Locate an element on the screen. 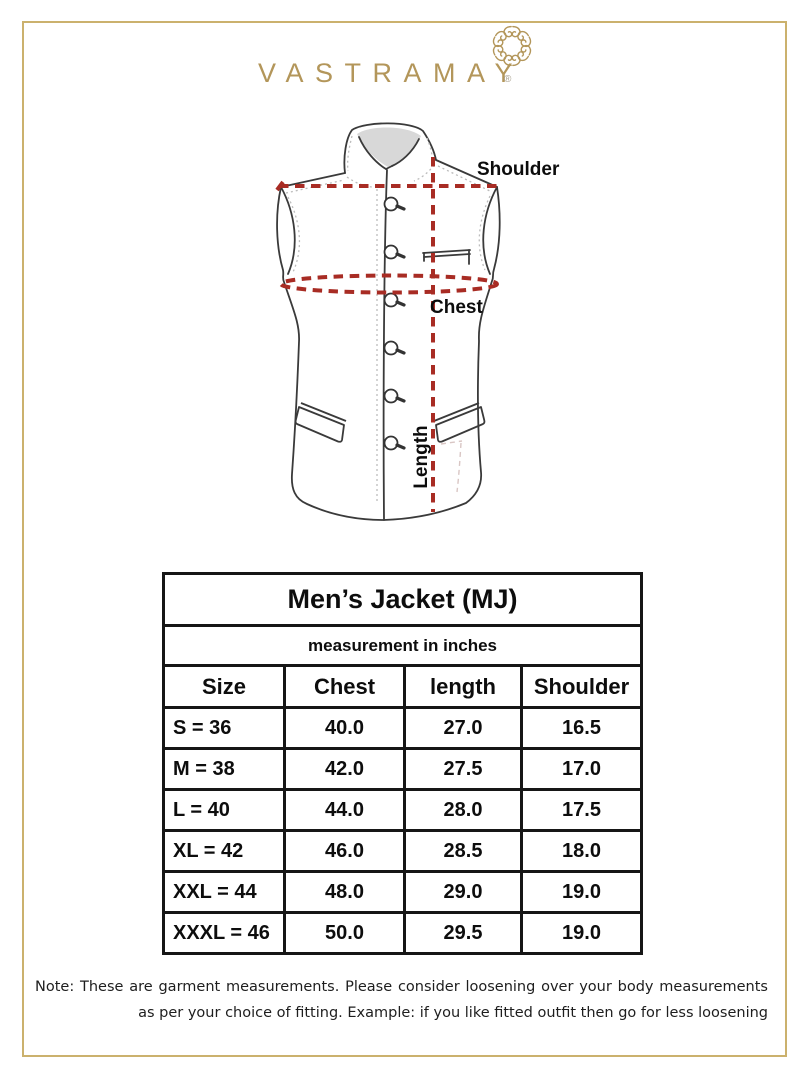  chest-cell: 40.0 is located at coordinates (344, 728).